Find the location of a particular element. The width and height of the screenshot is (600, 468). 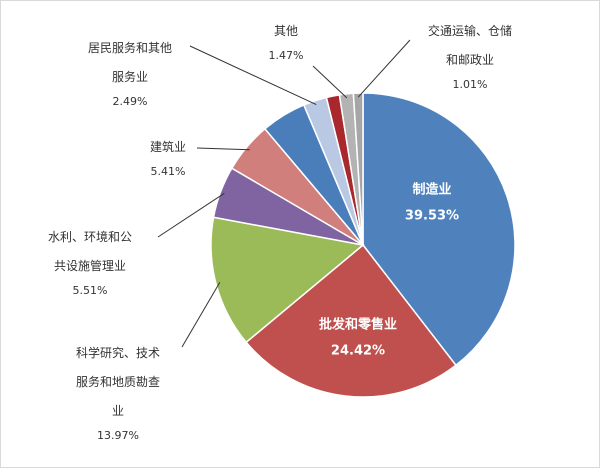

slice-label: 科学研究、技术服务和地质勘查业 is located at coordinates (118, 381).